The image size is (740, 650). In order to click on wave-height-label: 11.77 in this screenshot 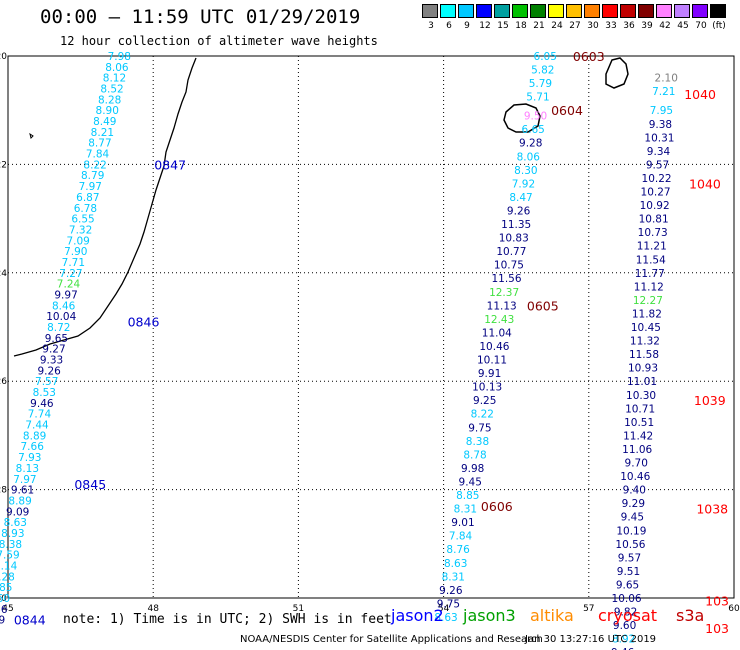, I will do `click(650, 274)`.